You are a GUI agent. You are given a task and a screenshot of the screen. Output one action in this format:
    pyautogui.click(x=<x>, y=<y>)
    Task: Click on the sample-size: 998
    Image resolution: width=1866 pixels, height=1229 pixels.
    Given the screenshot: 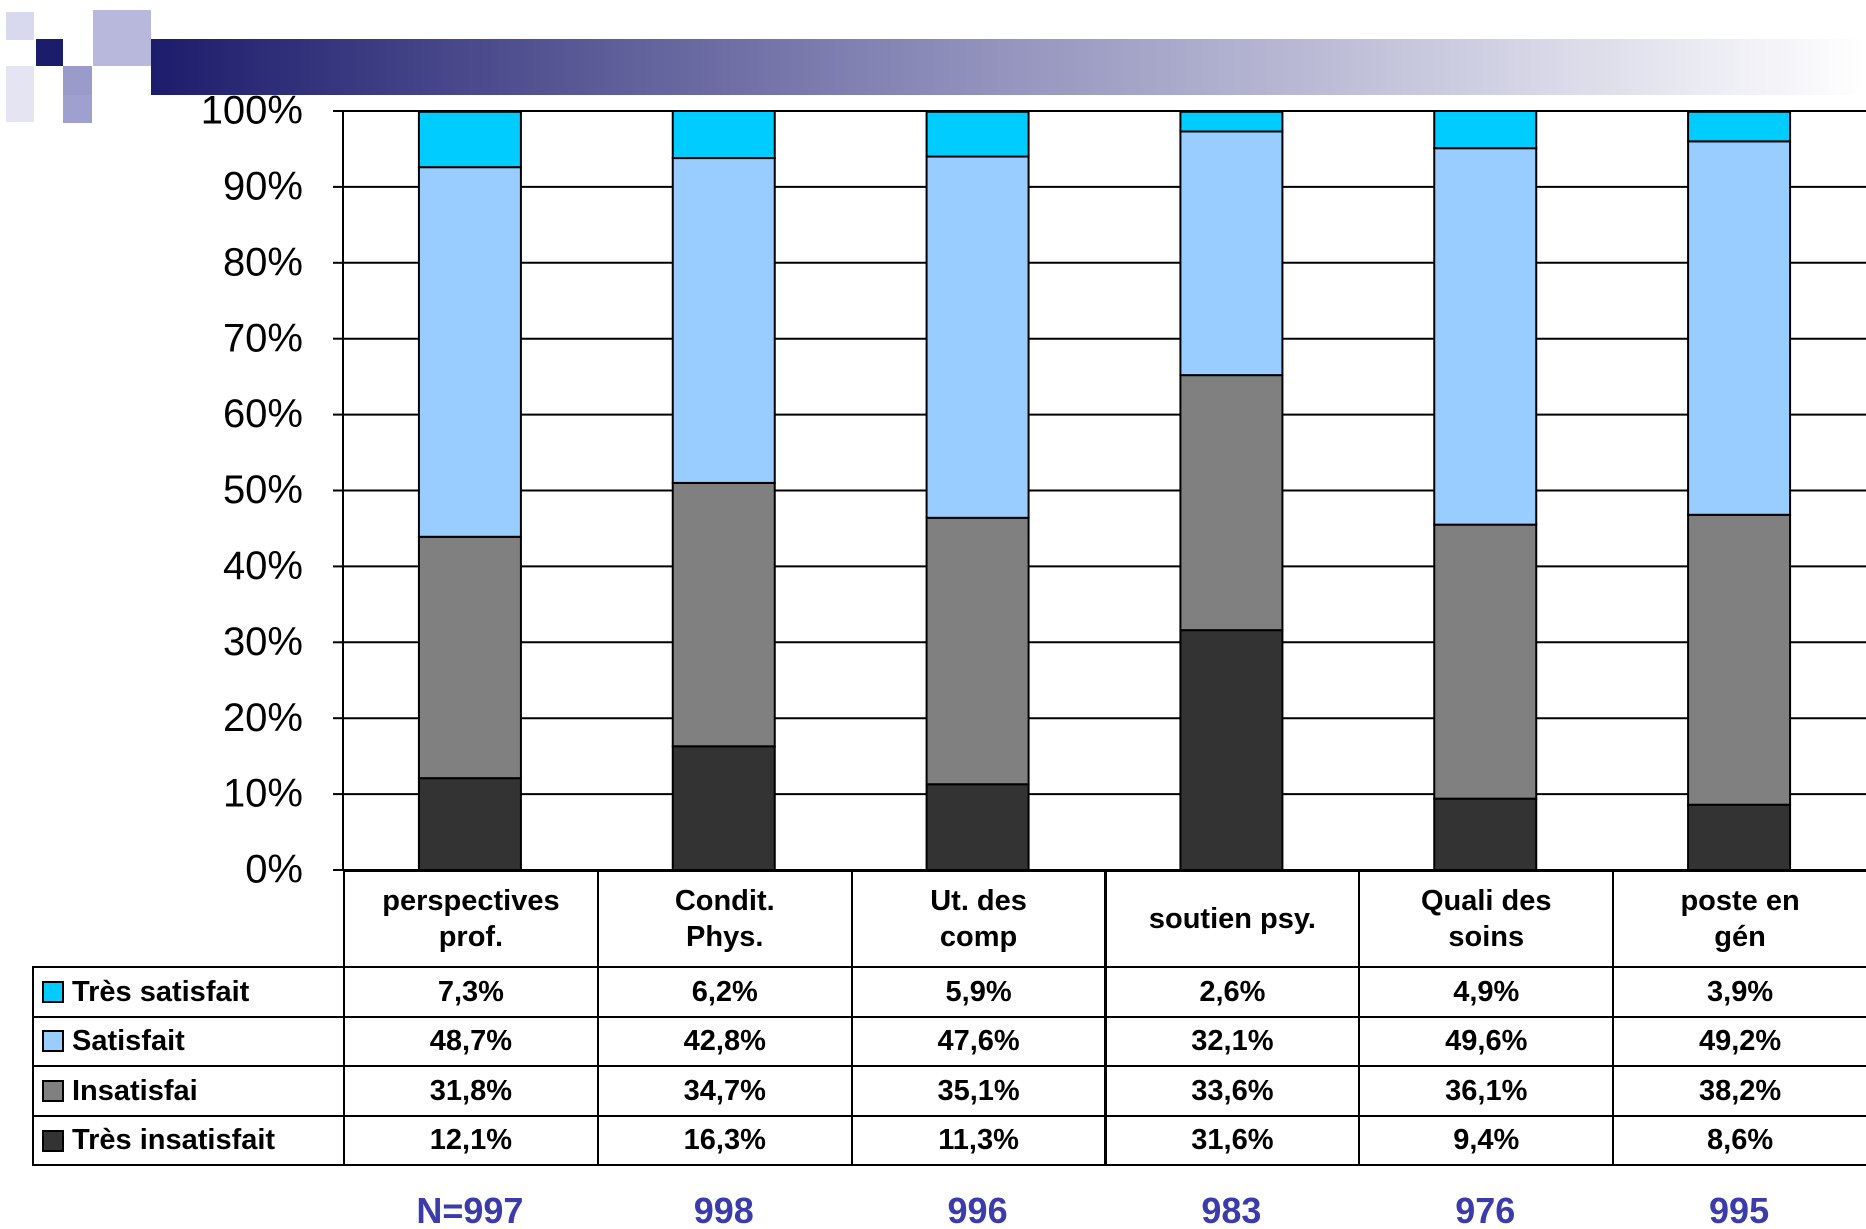 What is the action you would take?
    pyautogui.click(x=723, y=1209)
    